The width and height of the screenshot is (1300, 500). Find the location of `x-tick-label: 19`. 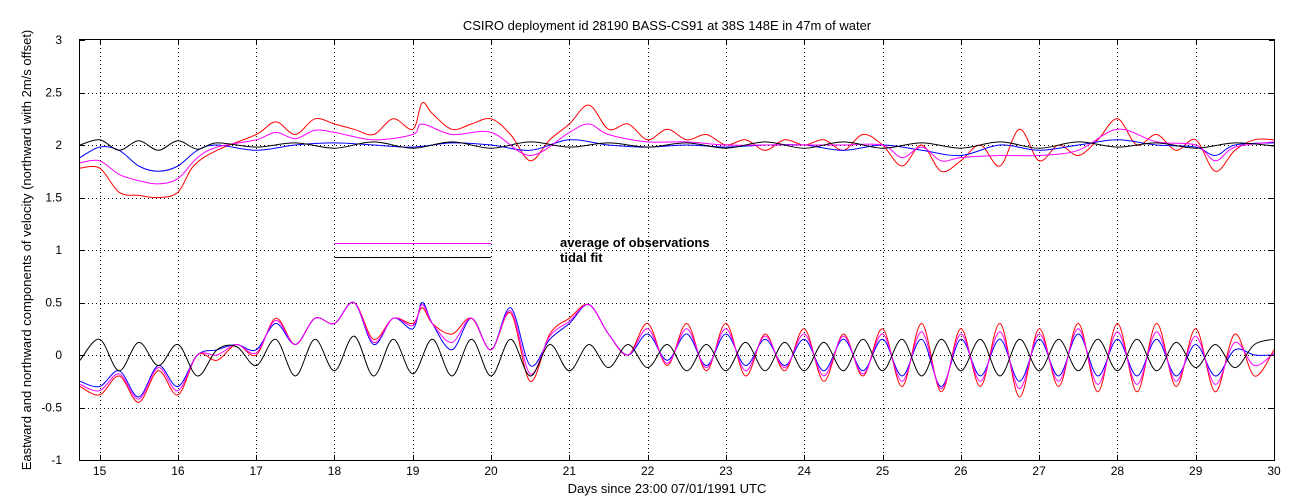

x-tick-label: 19 is located at coordinates (413, 471).